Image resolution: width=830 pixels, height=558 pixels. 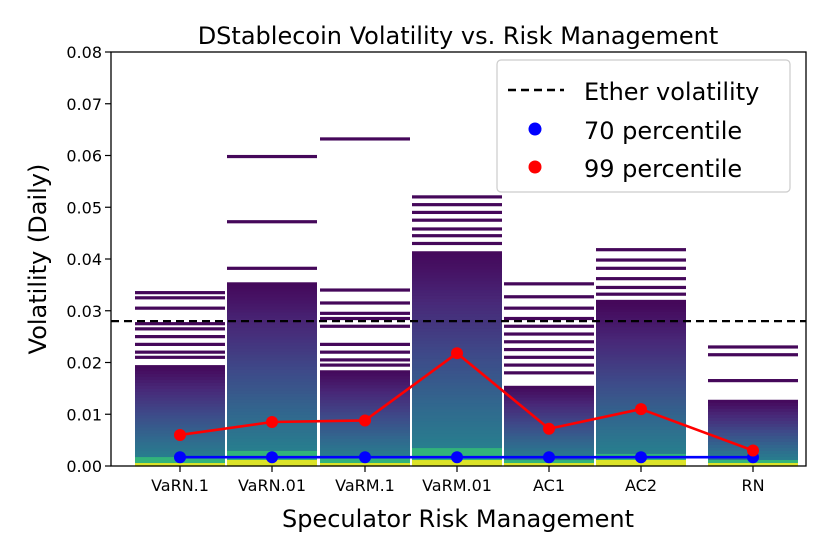 I want to click on distribution-column-VaRN.01, so click(x=272, y=310).